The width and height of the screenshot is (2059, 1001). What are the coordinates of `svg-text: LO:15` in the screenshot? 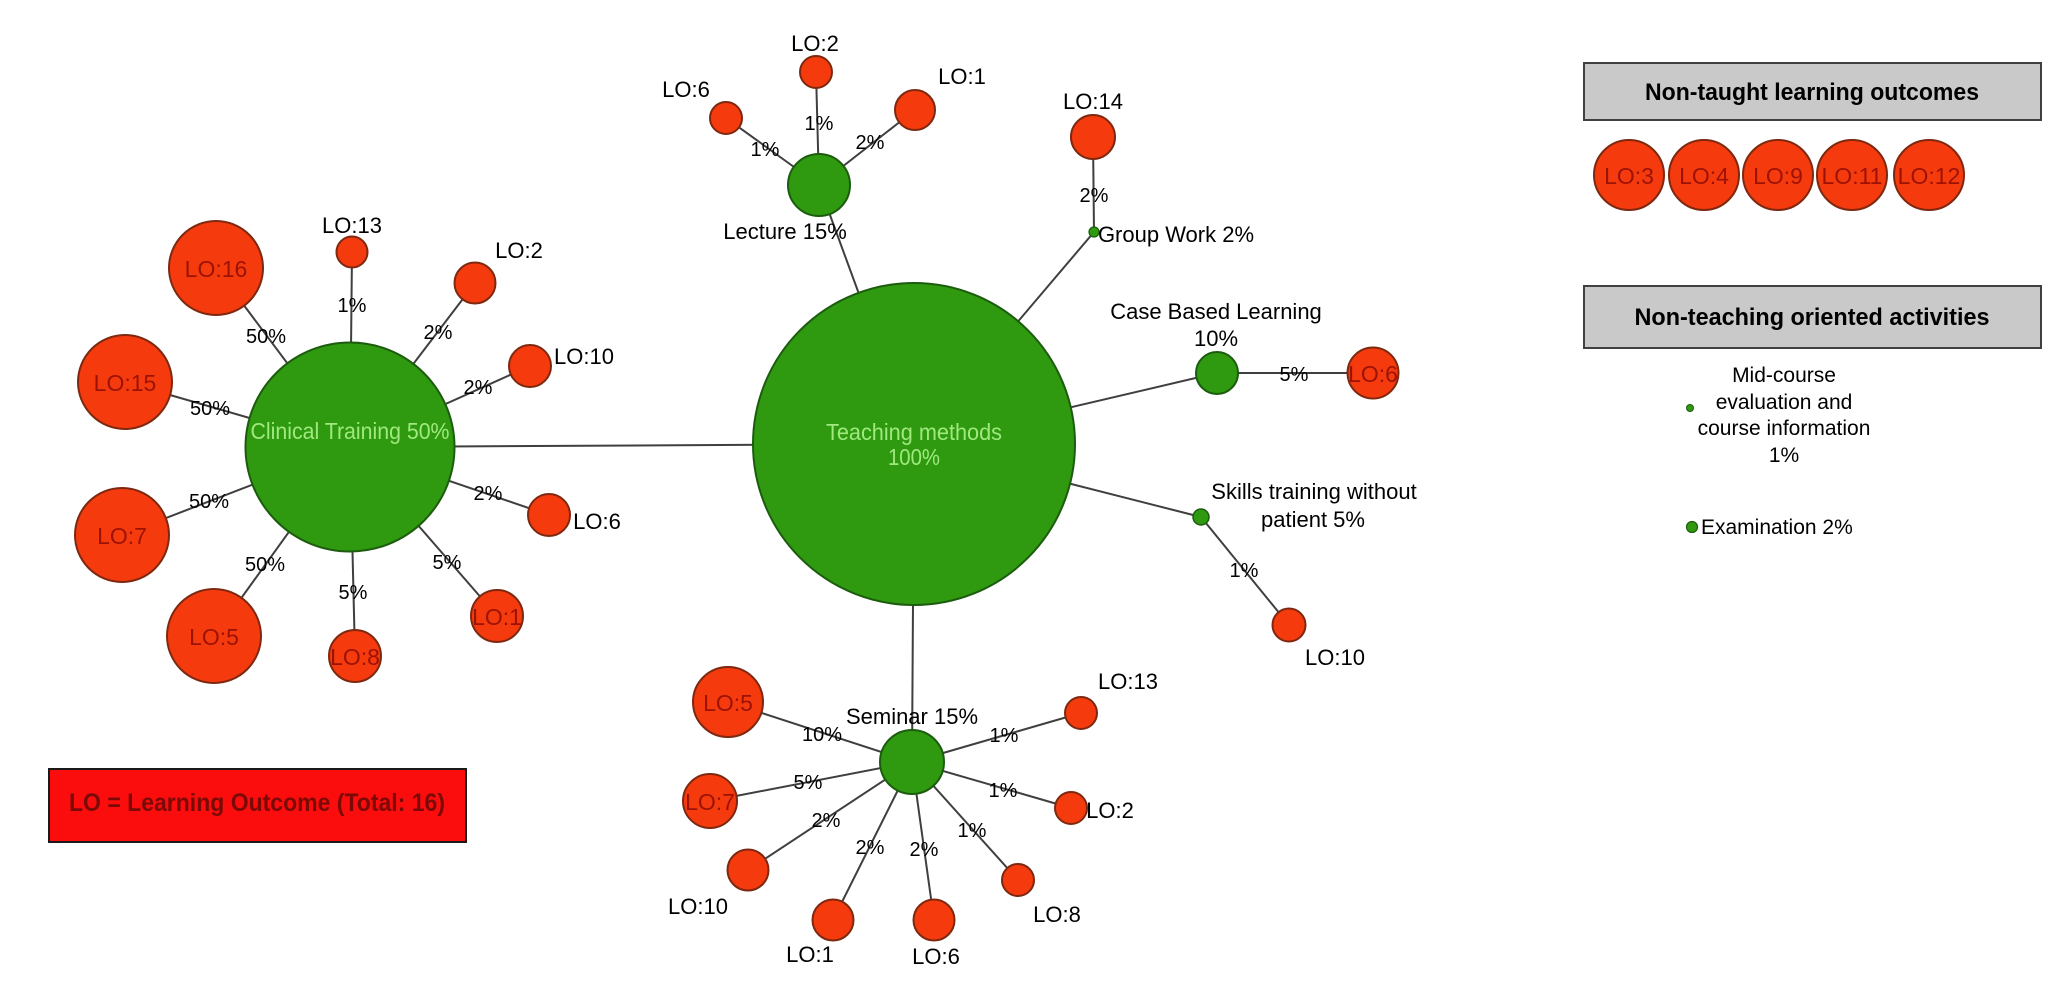 It's located at (125, 383).